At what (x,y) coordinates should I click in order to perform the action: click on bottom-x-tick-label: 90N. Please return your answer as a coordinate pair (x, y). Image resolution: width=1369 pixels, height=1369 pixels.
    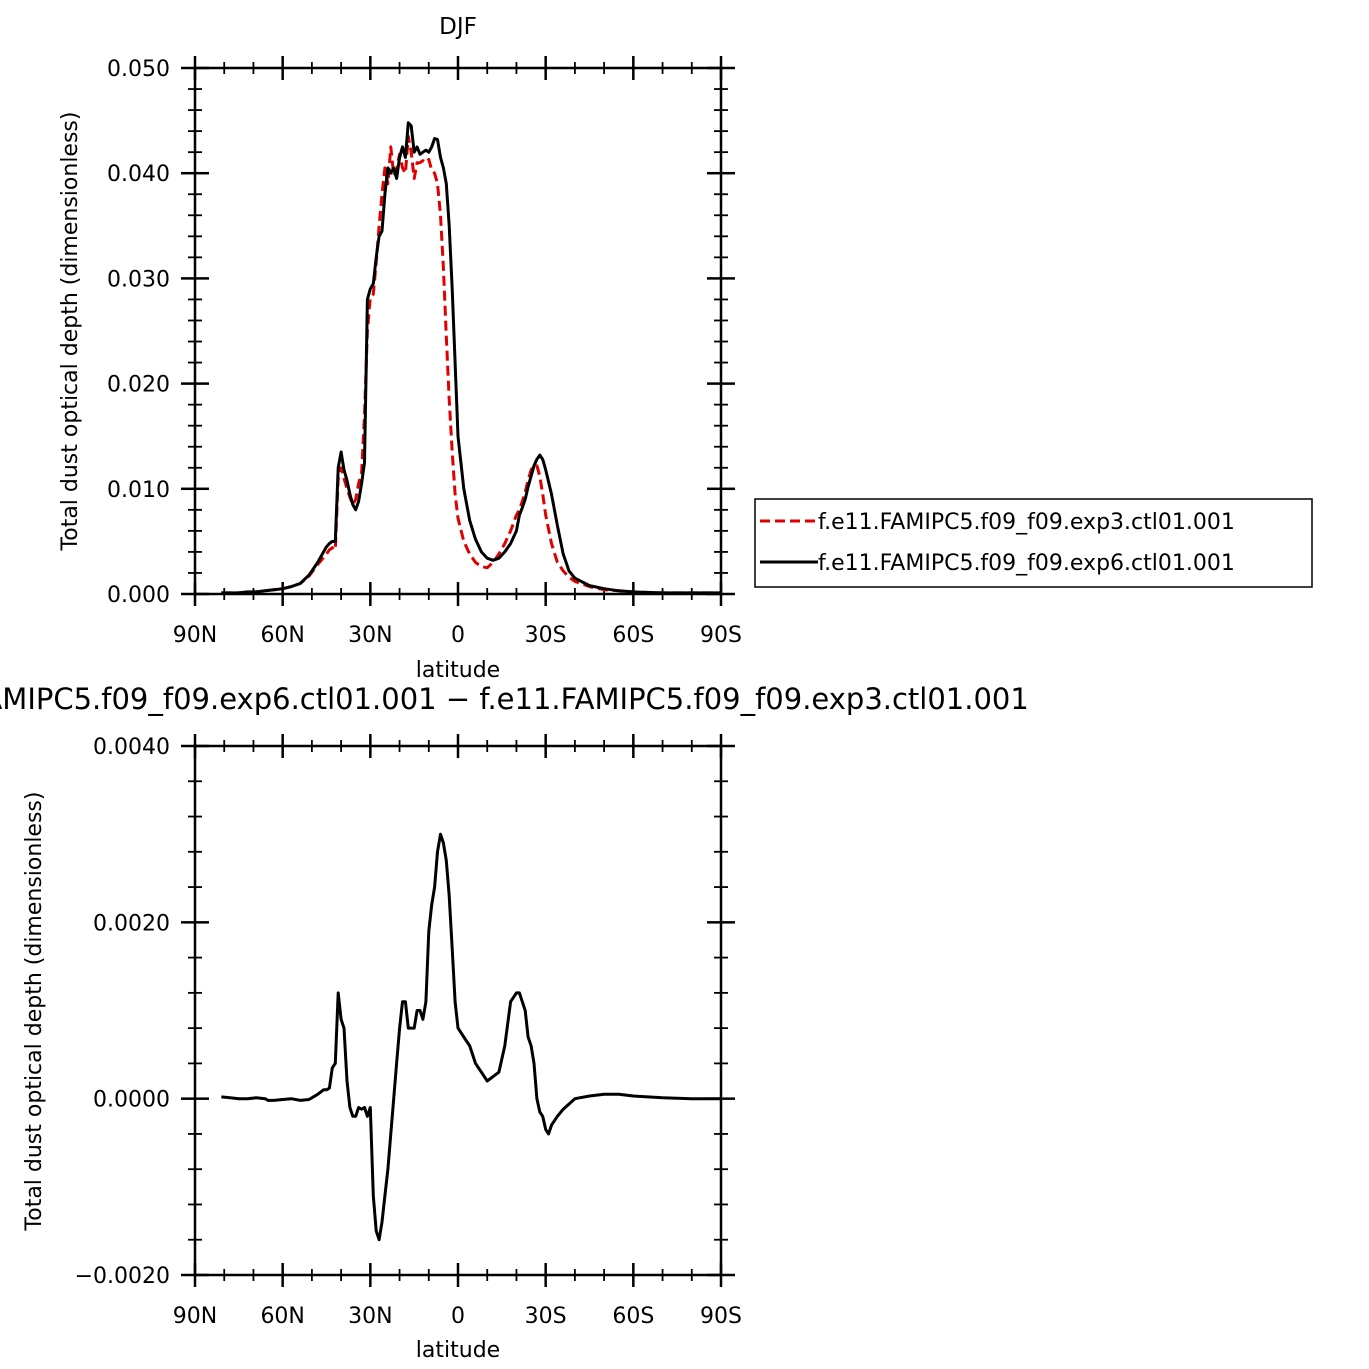
    Looking at the image, I should click on (195, 1316).